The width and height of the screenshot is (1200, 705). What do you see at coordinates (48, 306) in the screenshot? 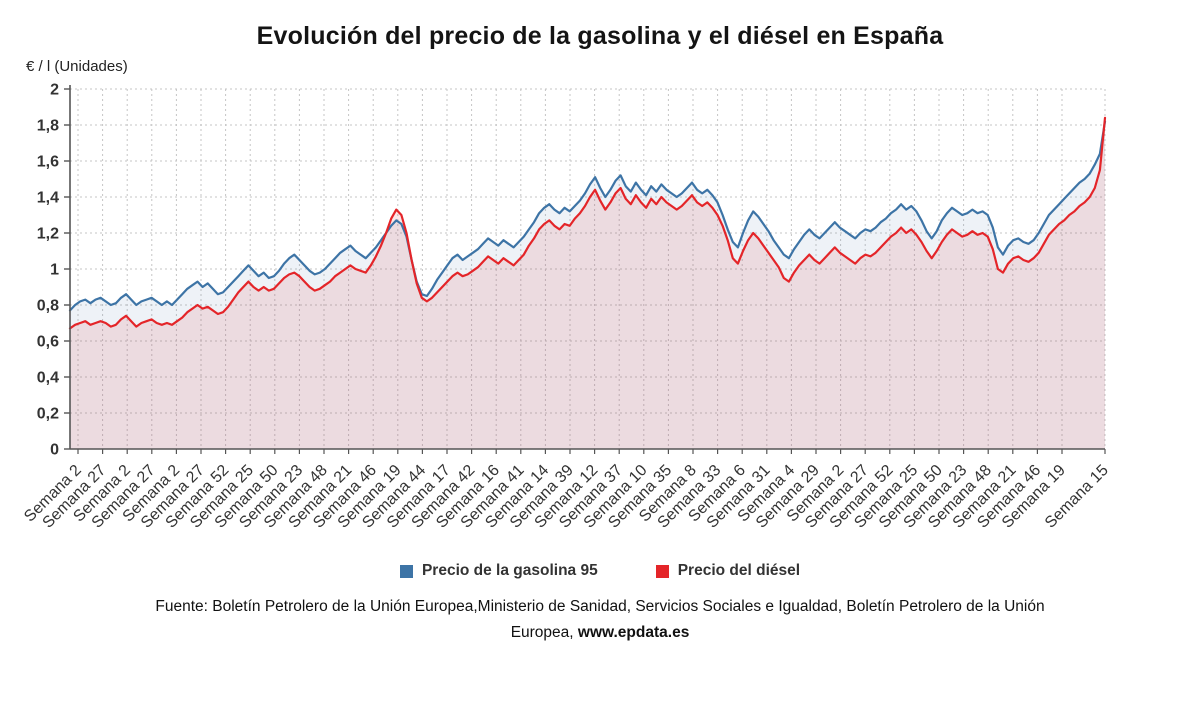
I see `svg-text: 0,8` at bounding box center [48, 306].